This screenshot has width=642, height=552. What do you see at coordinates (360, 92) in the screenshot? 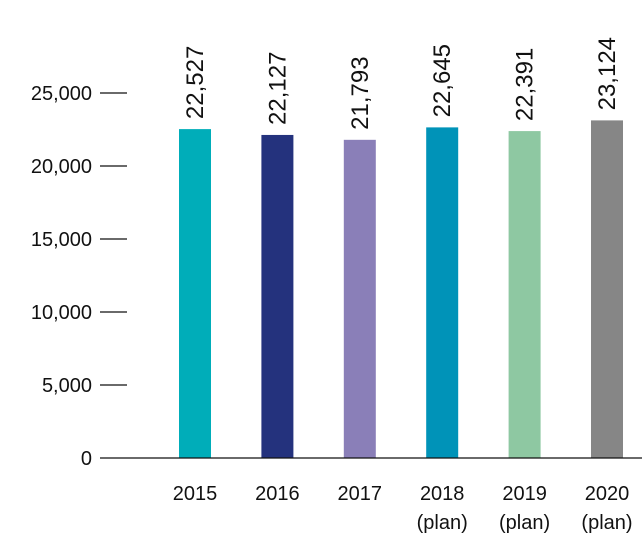
I see `data-label: 21,793` at bounding box center [360, 92].